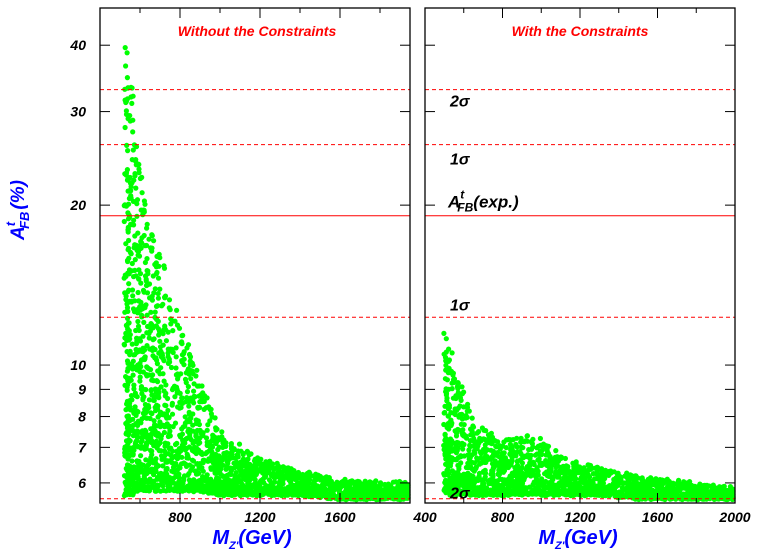 This screenshot has width=760, height=550. Describe the element at coordinates (78, 365) in the screenshot. I see `y-tick-label: 10` at that location.